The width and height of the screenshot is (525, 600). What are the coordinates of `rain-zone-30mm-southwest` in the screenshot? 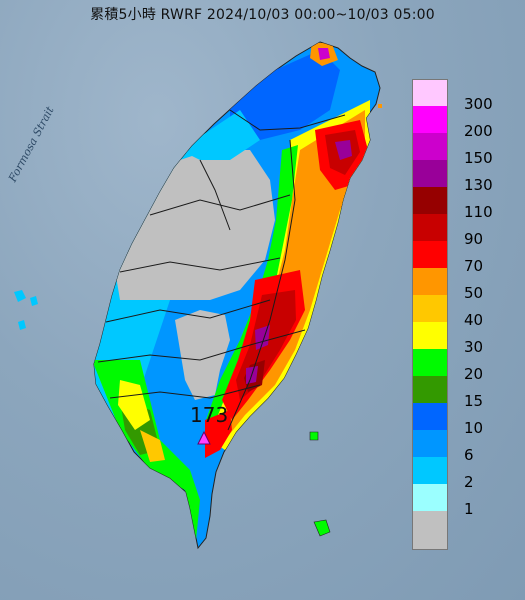 It's located at (134, 405).